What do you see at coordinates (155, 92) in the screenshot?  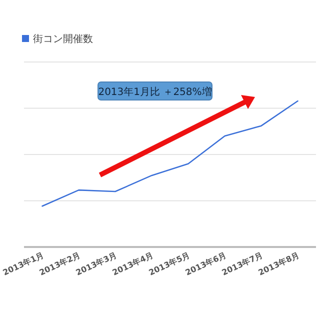 I see `text: 2013年1月比 ＋258%増` at bounding box center [155, 92].